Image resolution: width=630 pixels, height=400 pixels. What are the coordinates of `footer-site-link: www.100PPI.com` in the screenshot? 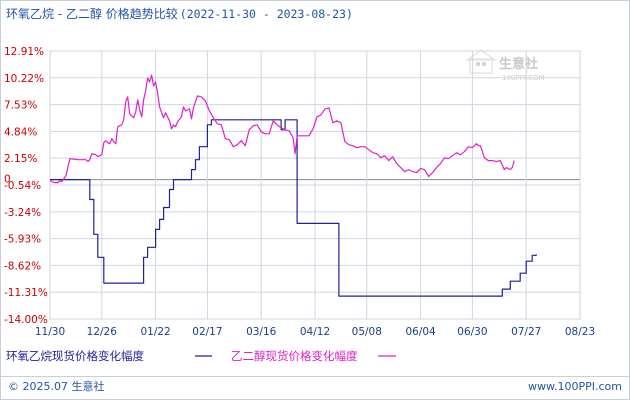 It's located at (575, 386).